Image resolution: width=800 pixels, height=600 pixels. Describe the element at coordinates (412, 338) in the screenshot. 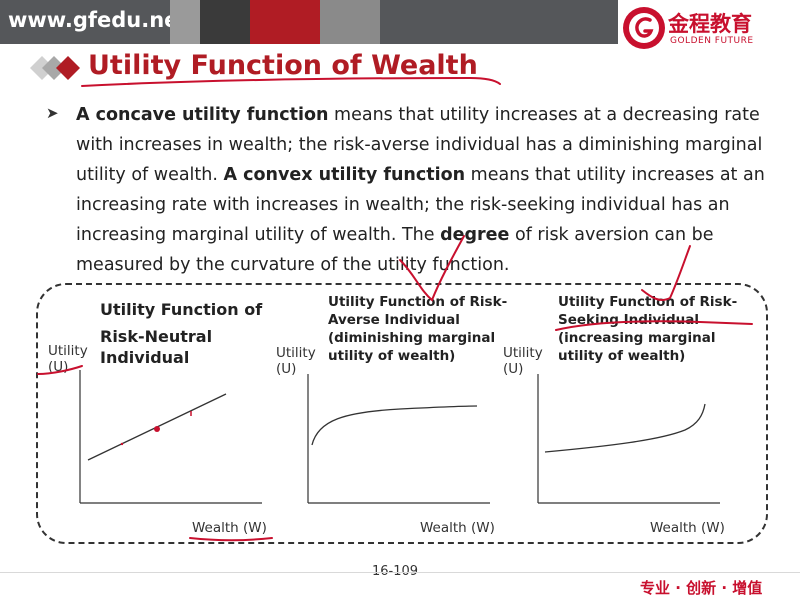

I see `panel2-title-line3: (diminishing marginal` at that location.